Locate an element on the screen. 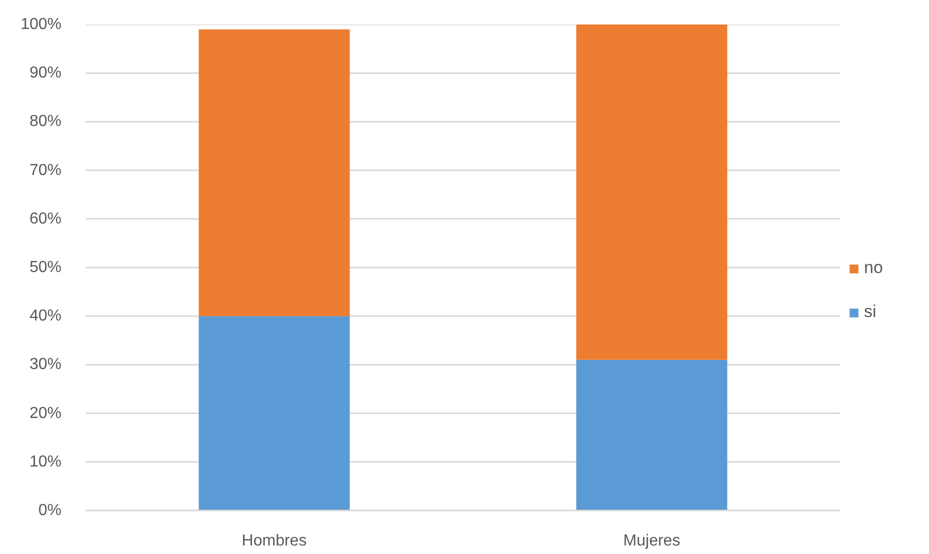  x-tick-label: Mujeres is located at coordinates (651, 541).